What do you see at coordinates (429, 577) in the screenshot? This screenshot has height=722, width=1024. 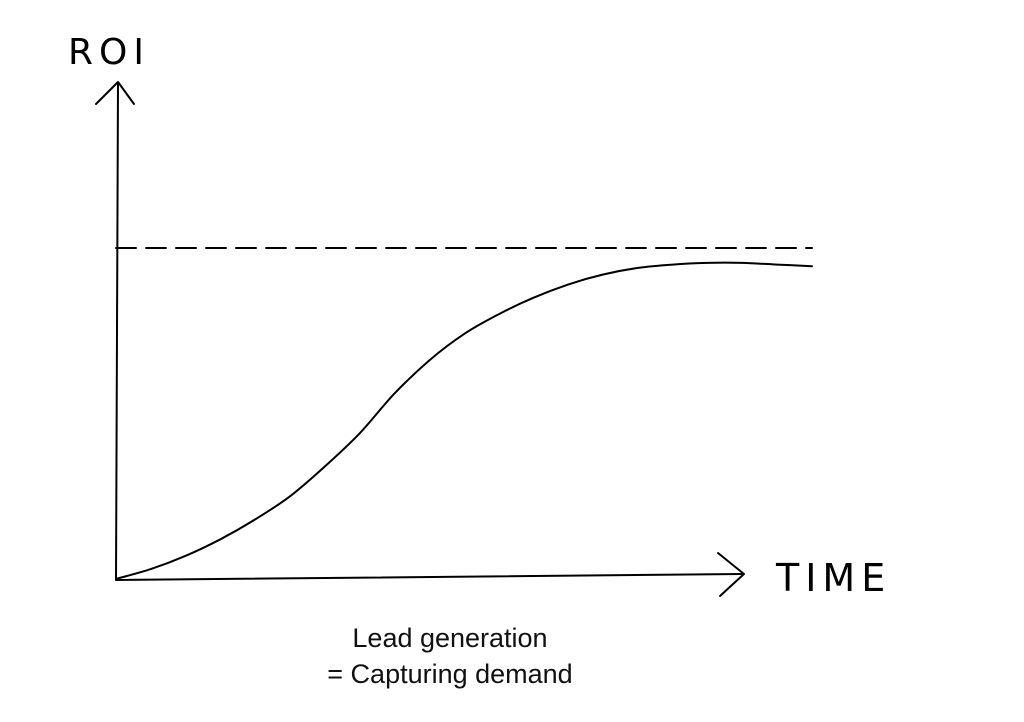 I see `x-axis-line` at bounding box center [429, 577].